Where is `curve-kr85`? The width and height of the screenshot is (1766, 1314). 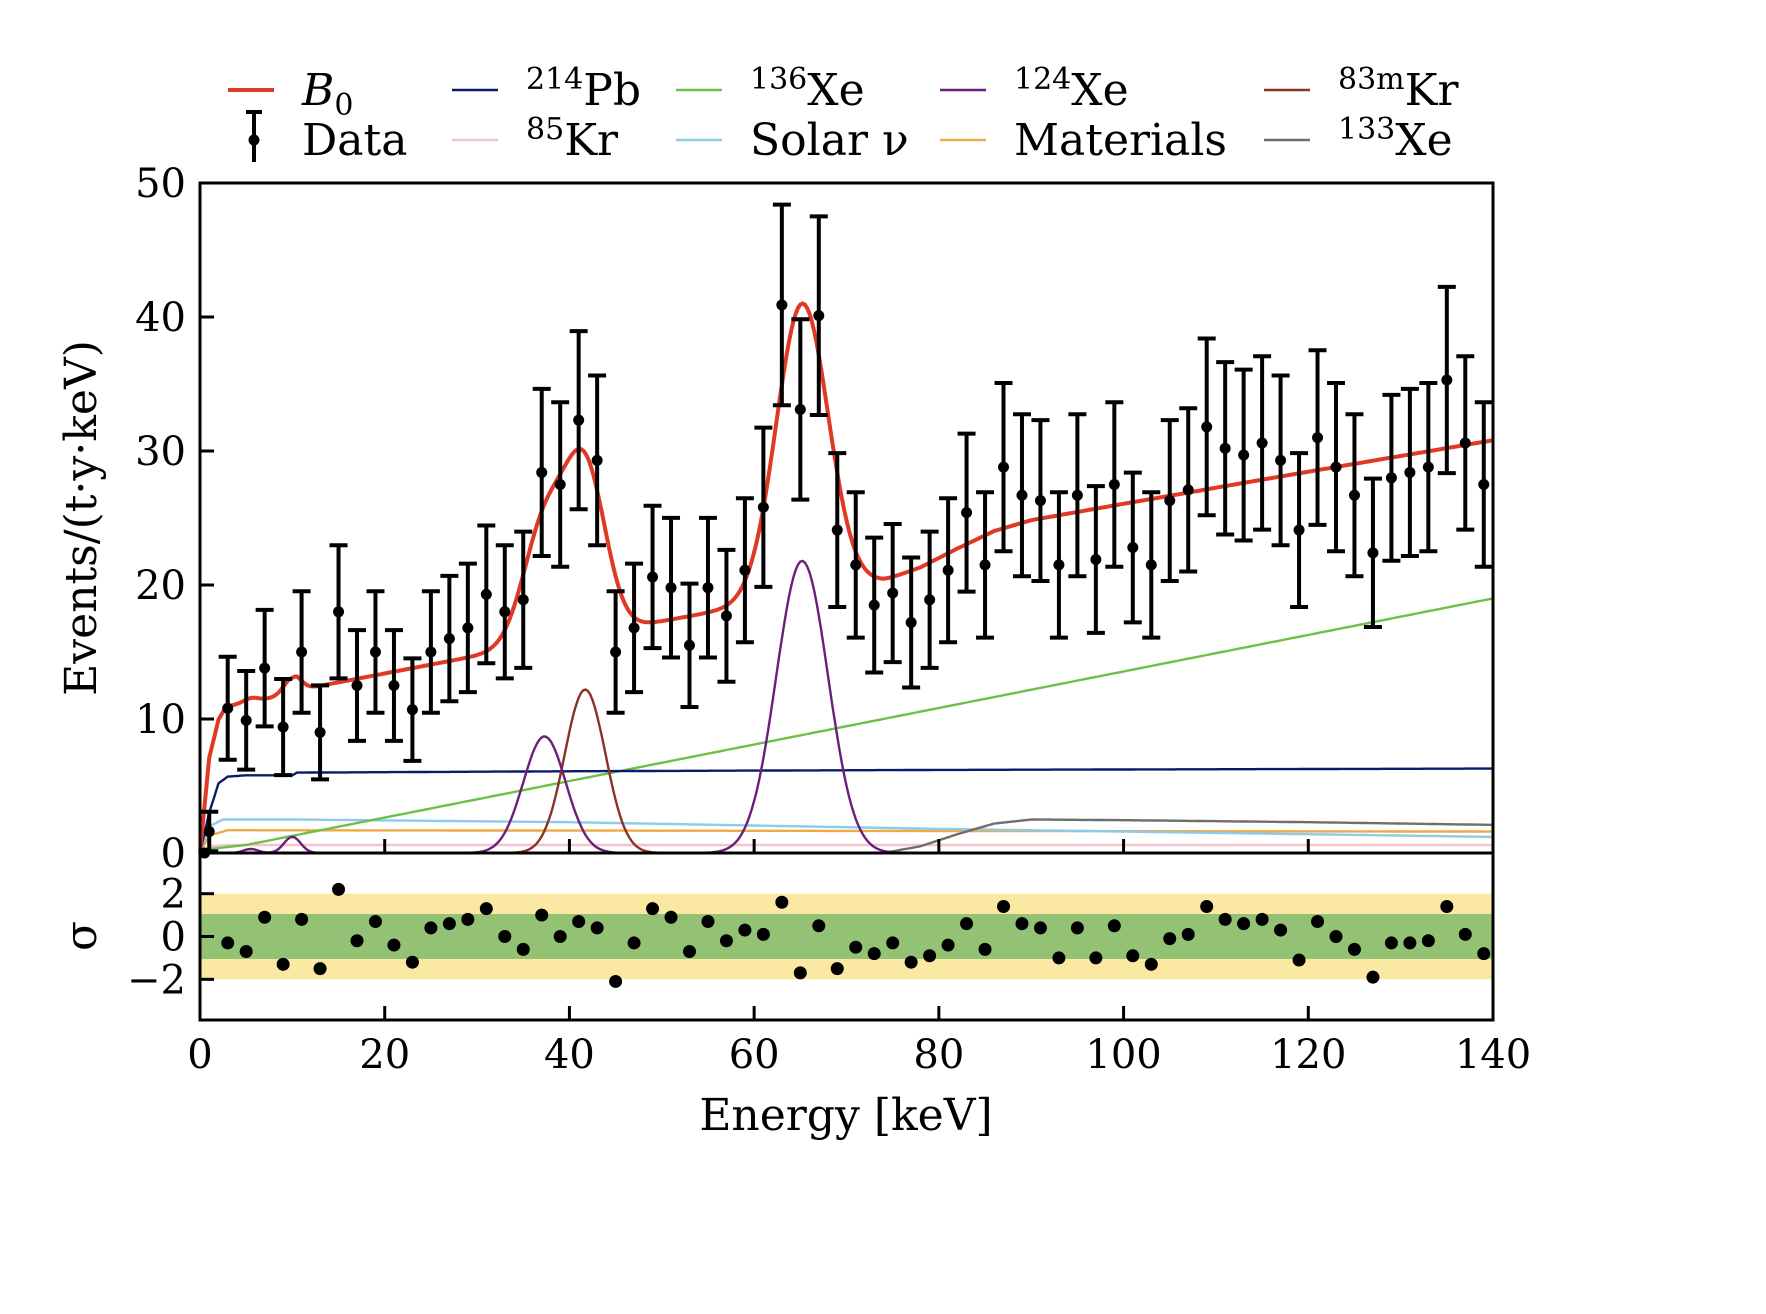
curve-kr85 is located at coordinates (846, 848).